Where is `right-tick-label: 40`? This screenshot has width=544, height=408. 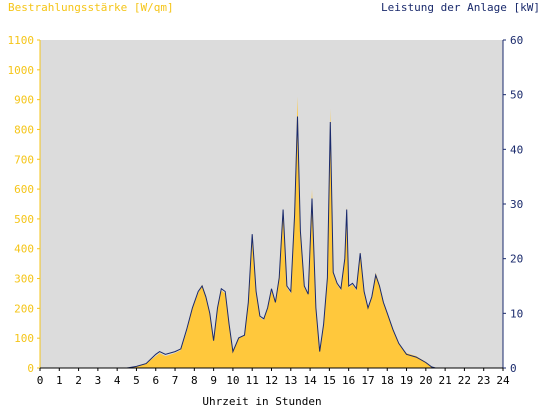
right-tick-label: 40 is located at coordinates (516, 149).